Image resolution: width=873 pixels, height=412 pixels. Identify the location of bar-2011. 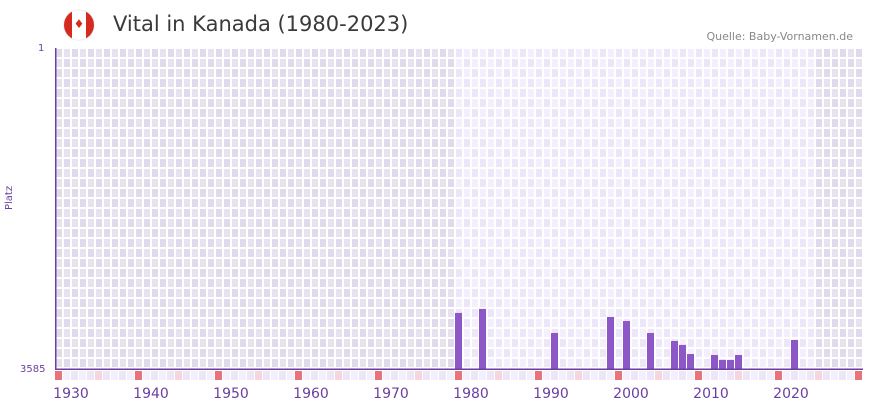
(722, 364).